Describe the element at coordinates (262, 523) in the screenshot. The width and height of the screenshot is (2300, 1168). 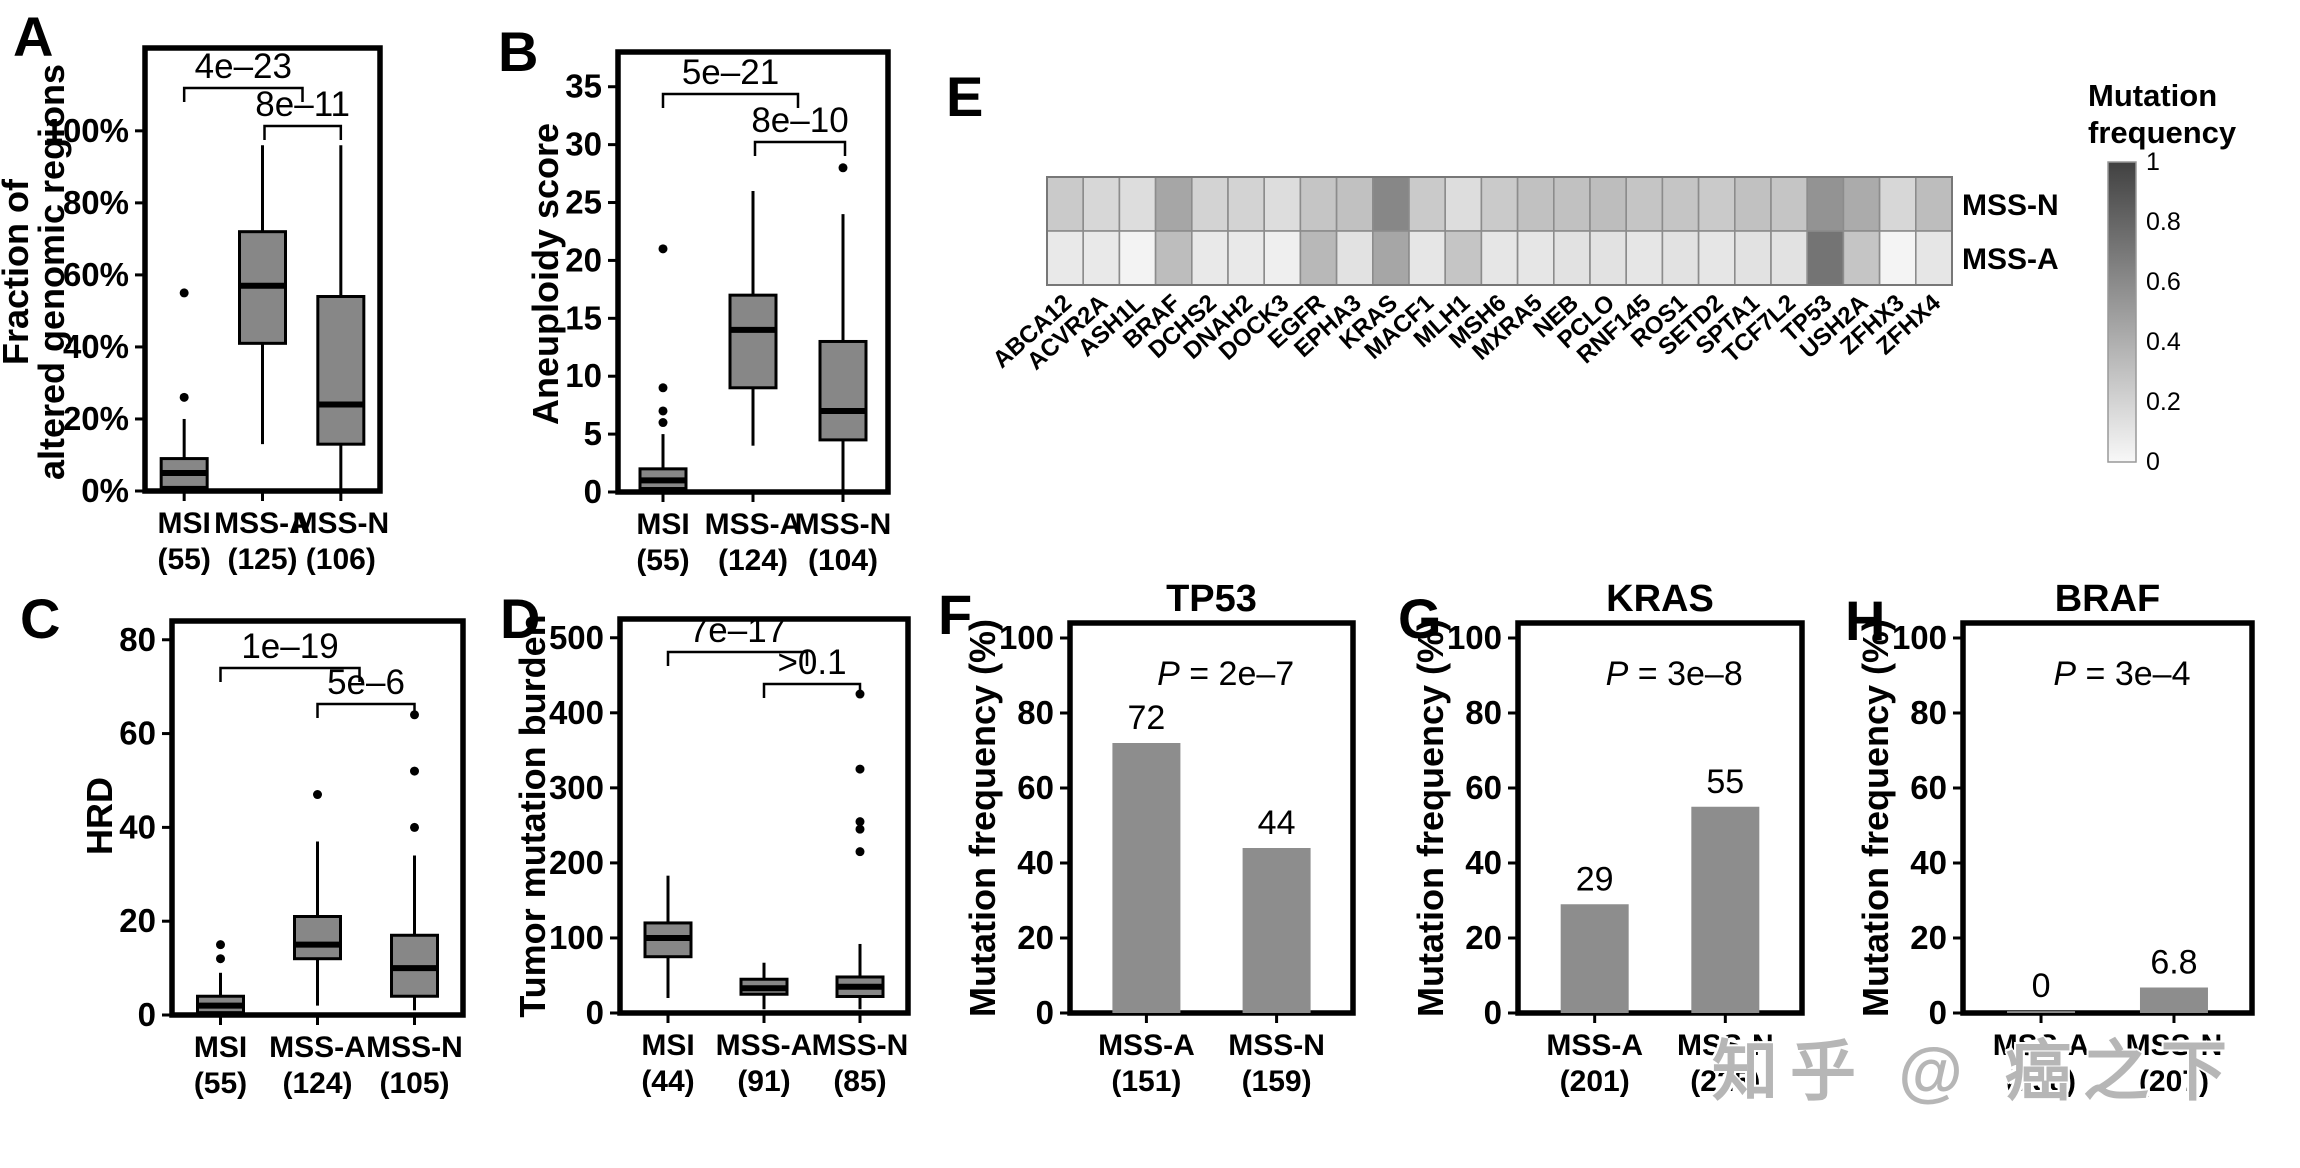
I see `group-label: MSS-A` at that location.